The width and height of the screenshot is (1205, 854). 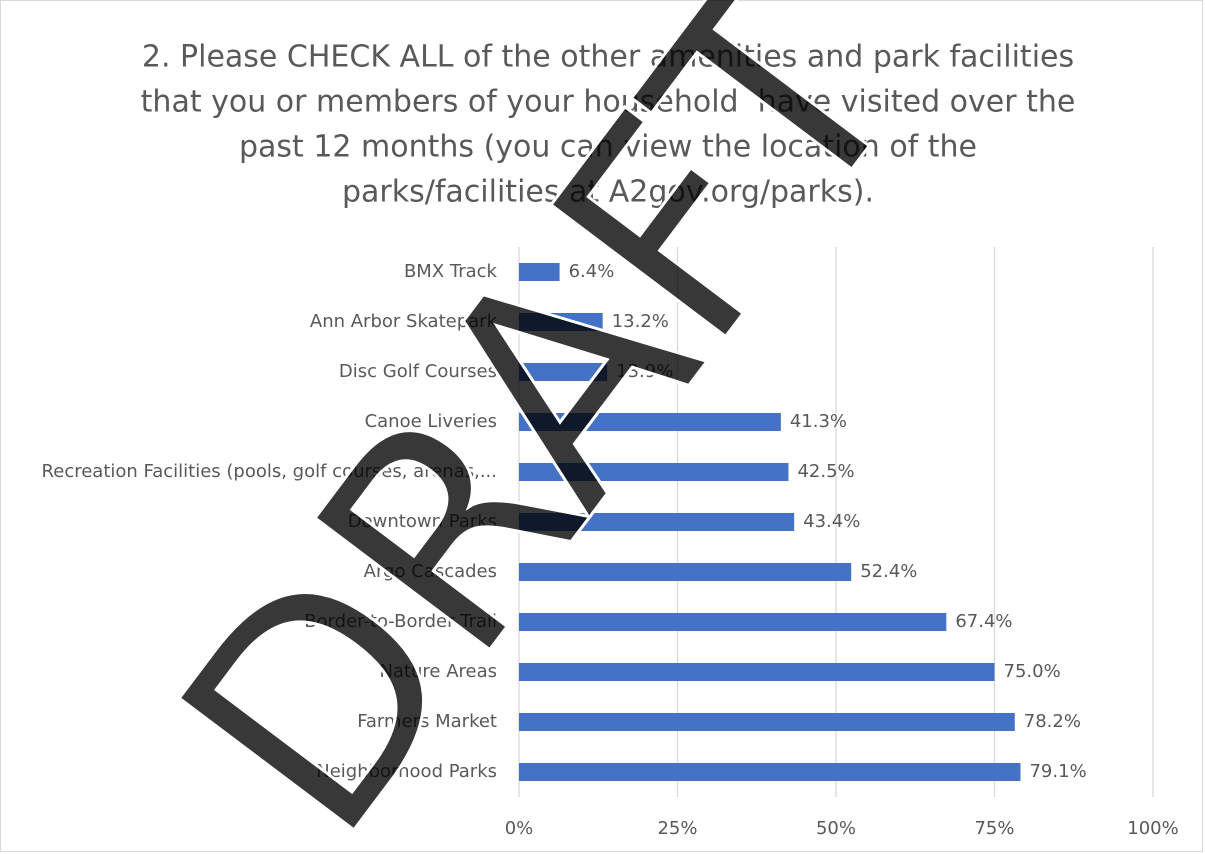 I want to click on data-label: 43.4%, so click(x=831, y=521).